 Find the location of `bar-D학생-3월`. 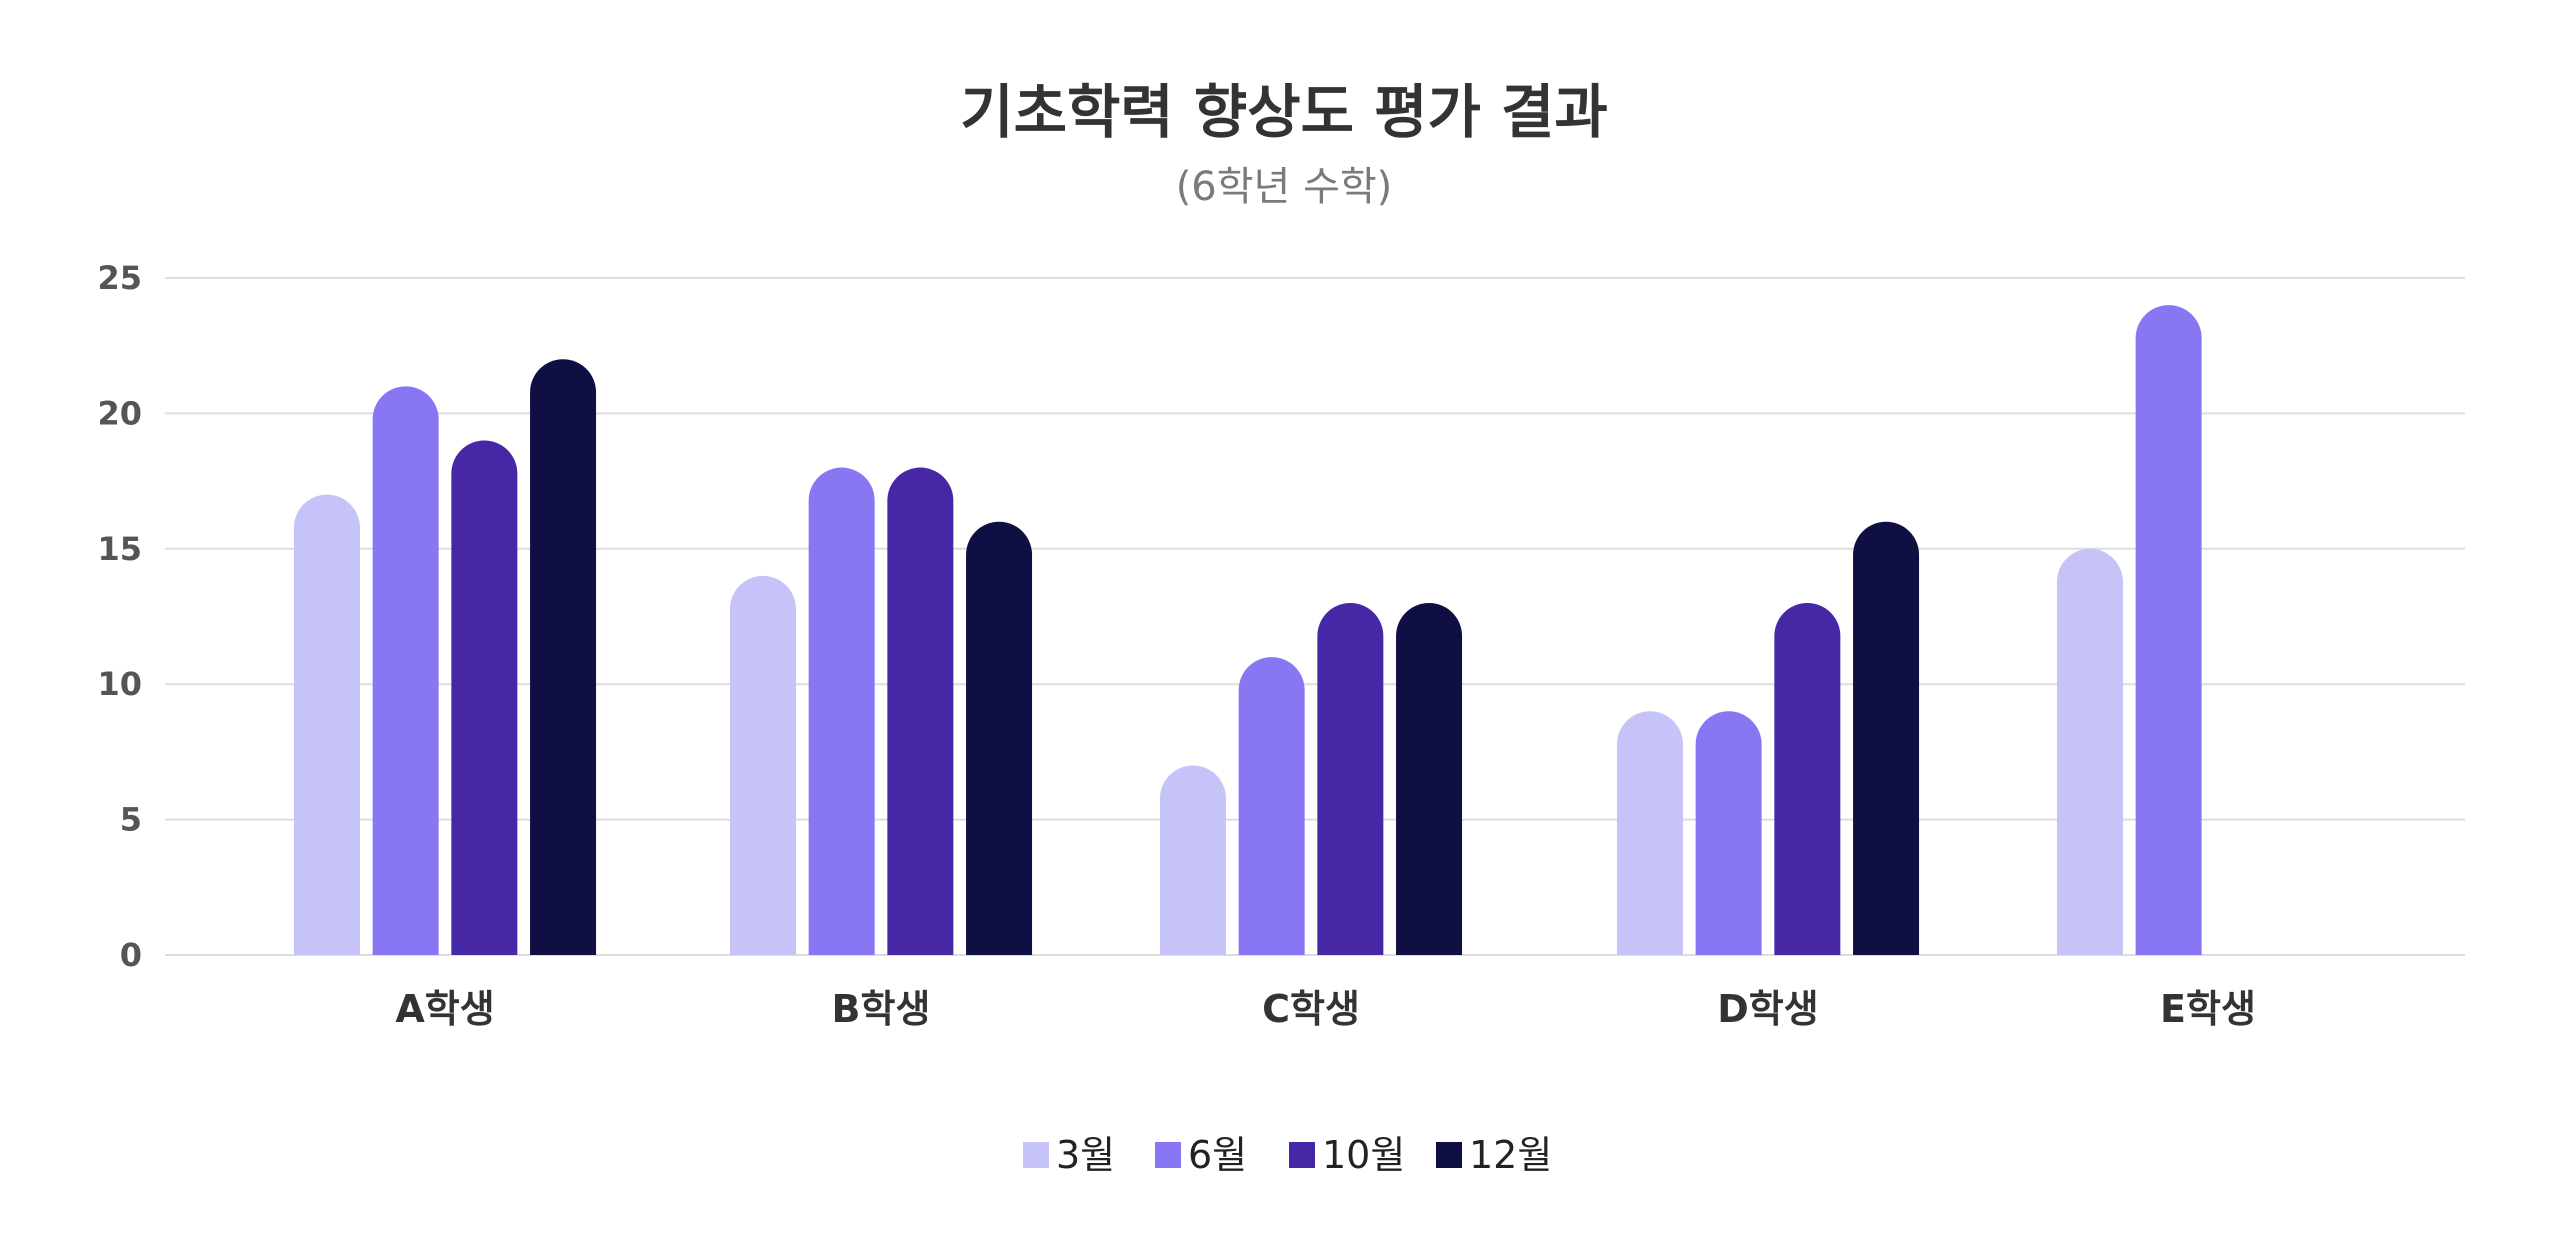

bar-D학생-3월 is located at coordinates (1649, 833).